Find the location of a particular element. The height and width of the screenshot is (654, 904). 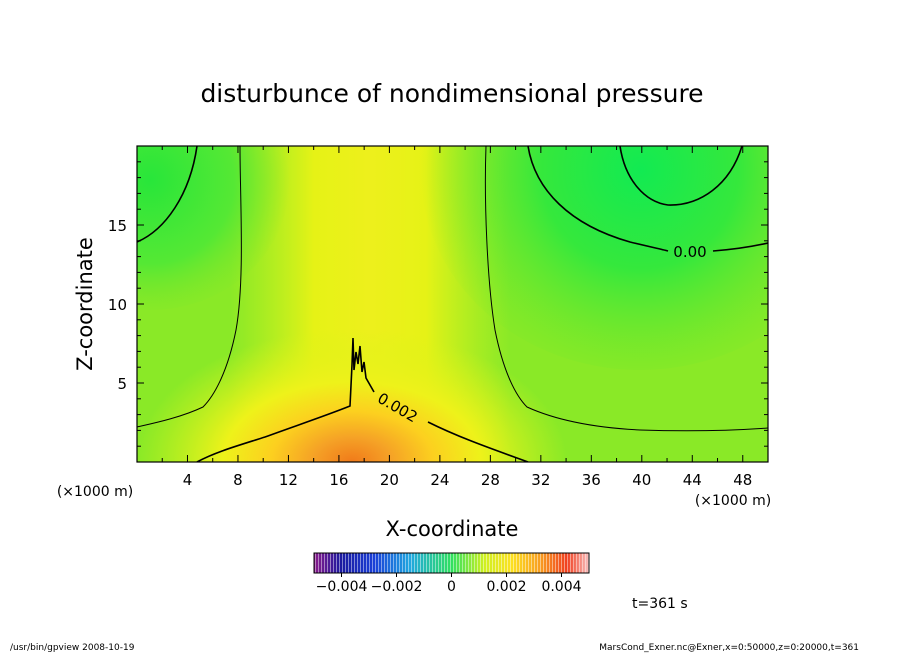

contour-line-right-ring is located at coordinates (681, 176).